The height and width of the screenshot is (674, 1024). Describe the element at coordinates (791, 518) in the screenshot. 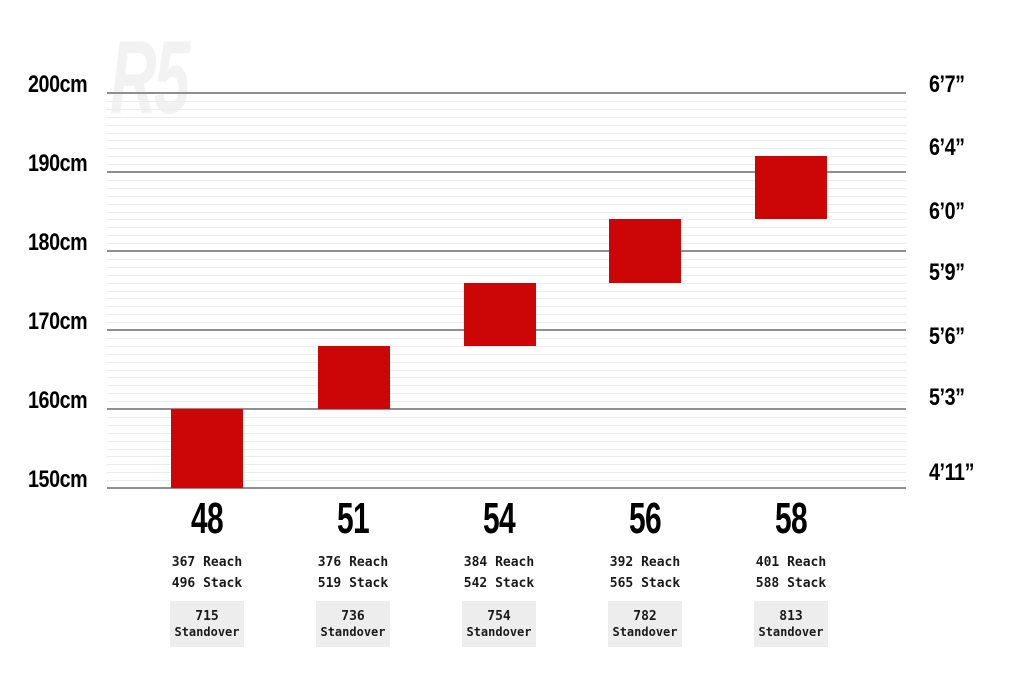

I see `size-label: 58` at that location.